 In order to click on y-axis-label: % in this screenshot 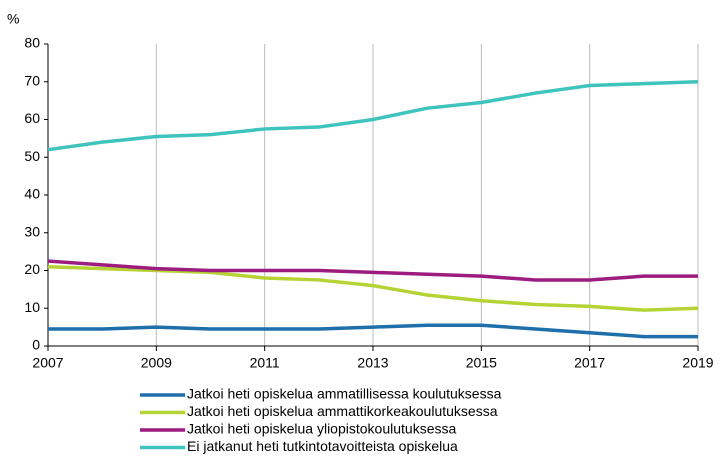, I will do `click(13, 19)`.